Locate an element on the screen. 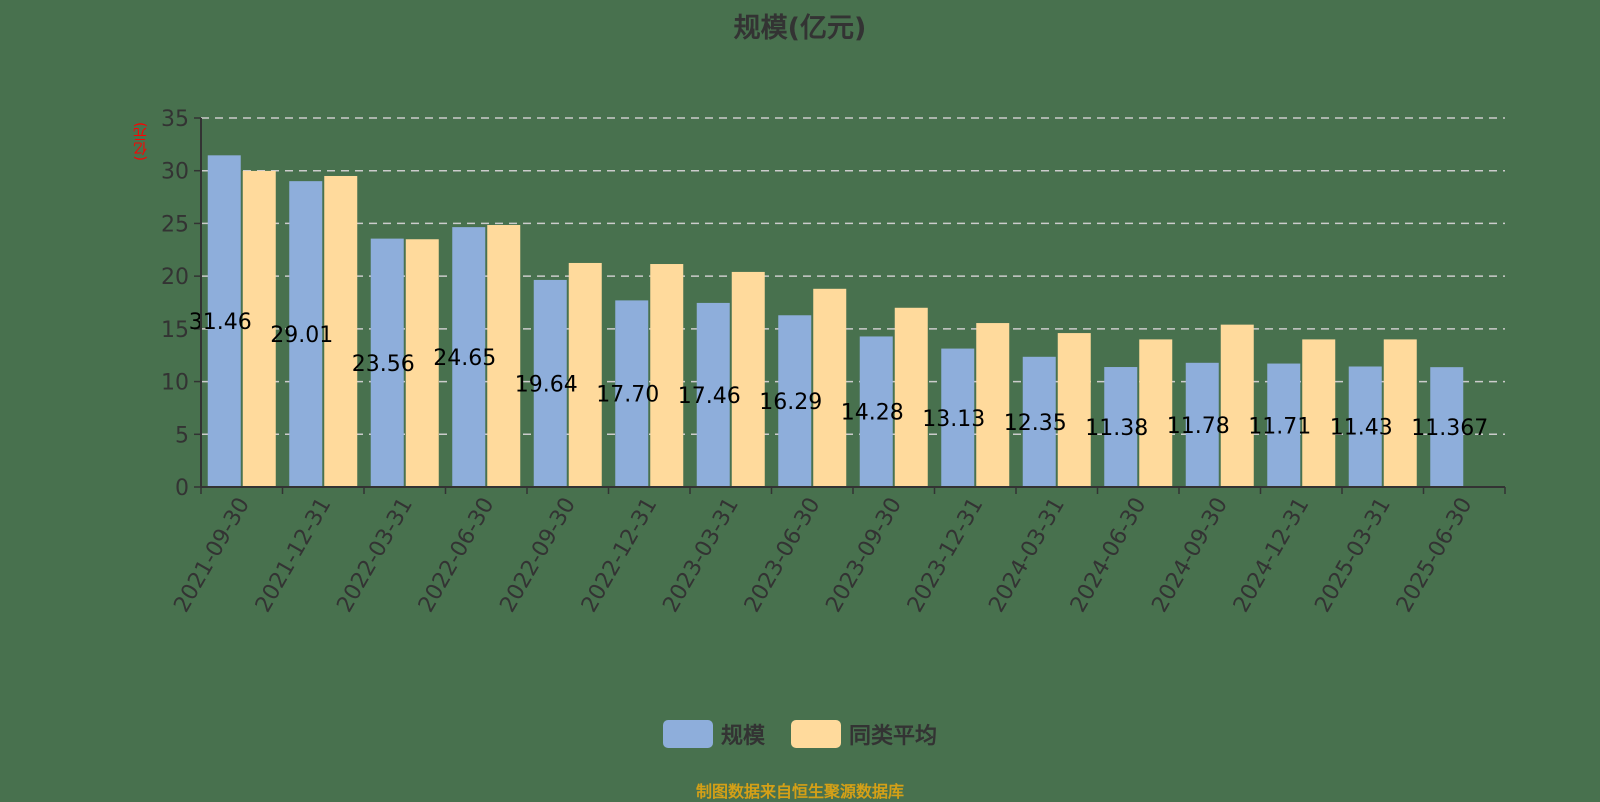 This screenshot has height=802, width=1600. legend-swatch-peer-average is located at coordinates (816, 734).